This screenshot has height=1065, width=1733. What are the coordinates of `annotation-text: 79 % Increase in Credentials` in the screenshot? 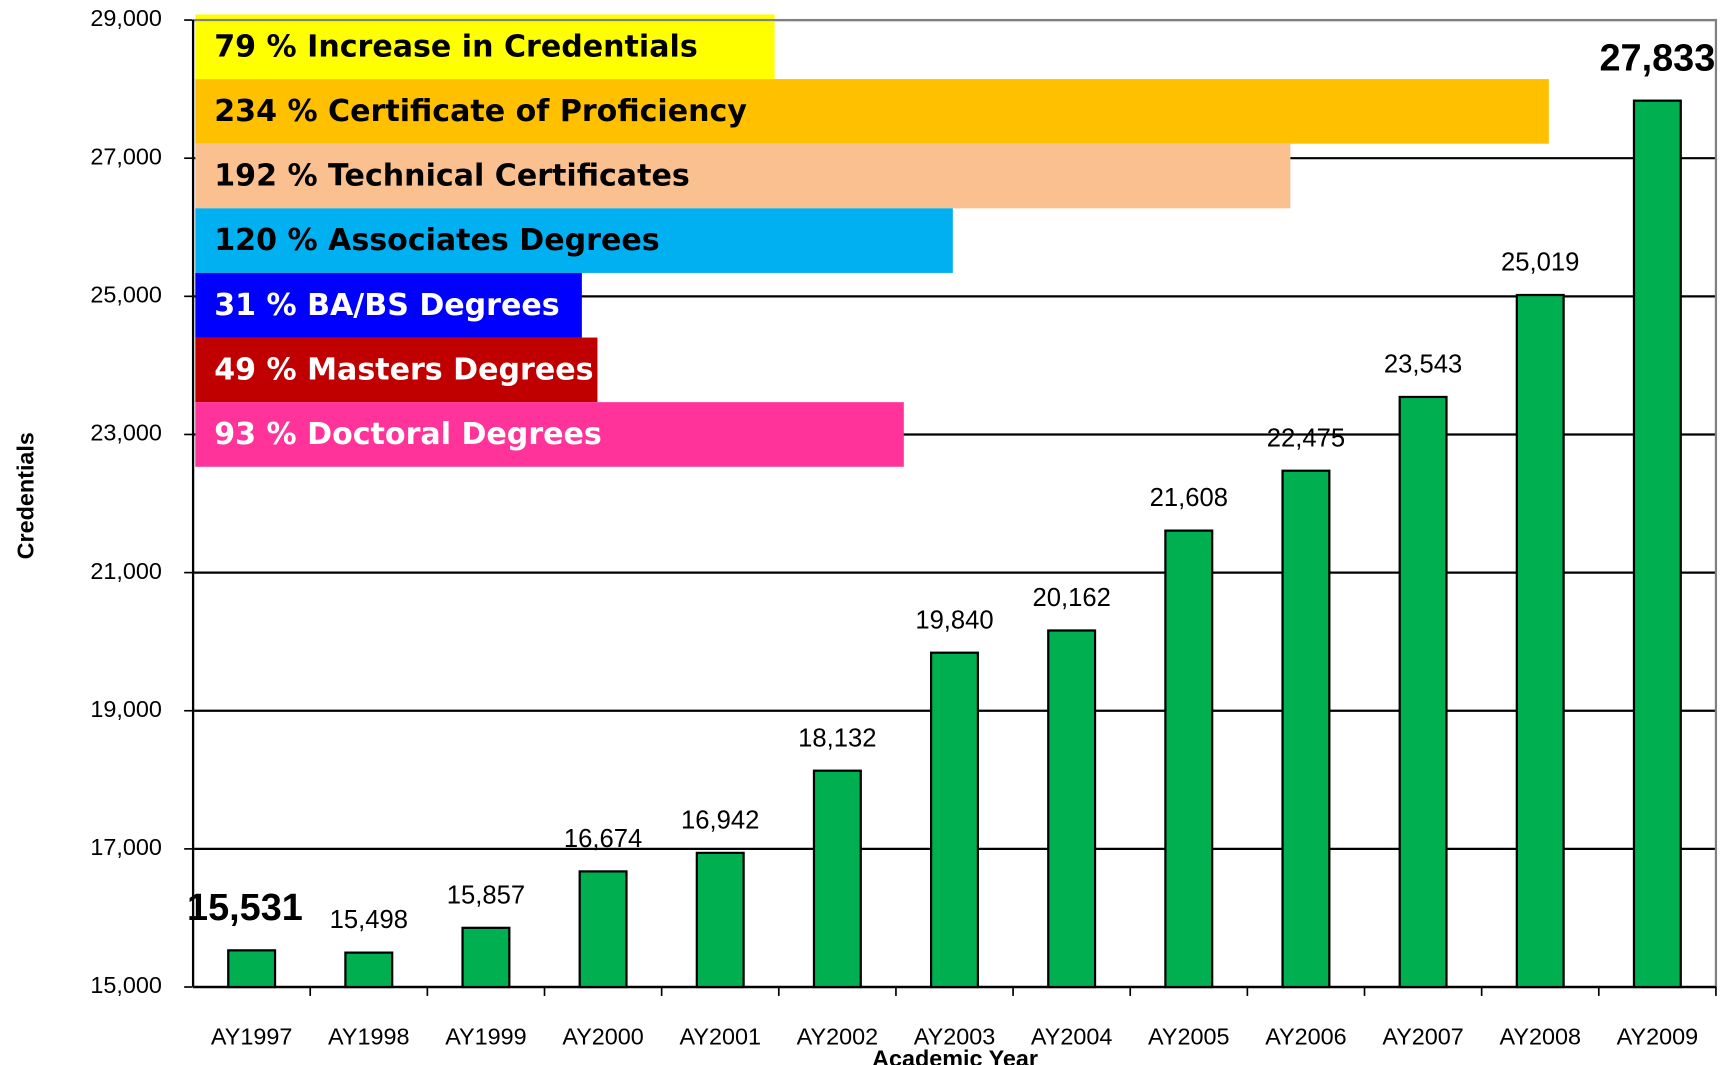 It's located at (455, 46).